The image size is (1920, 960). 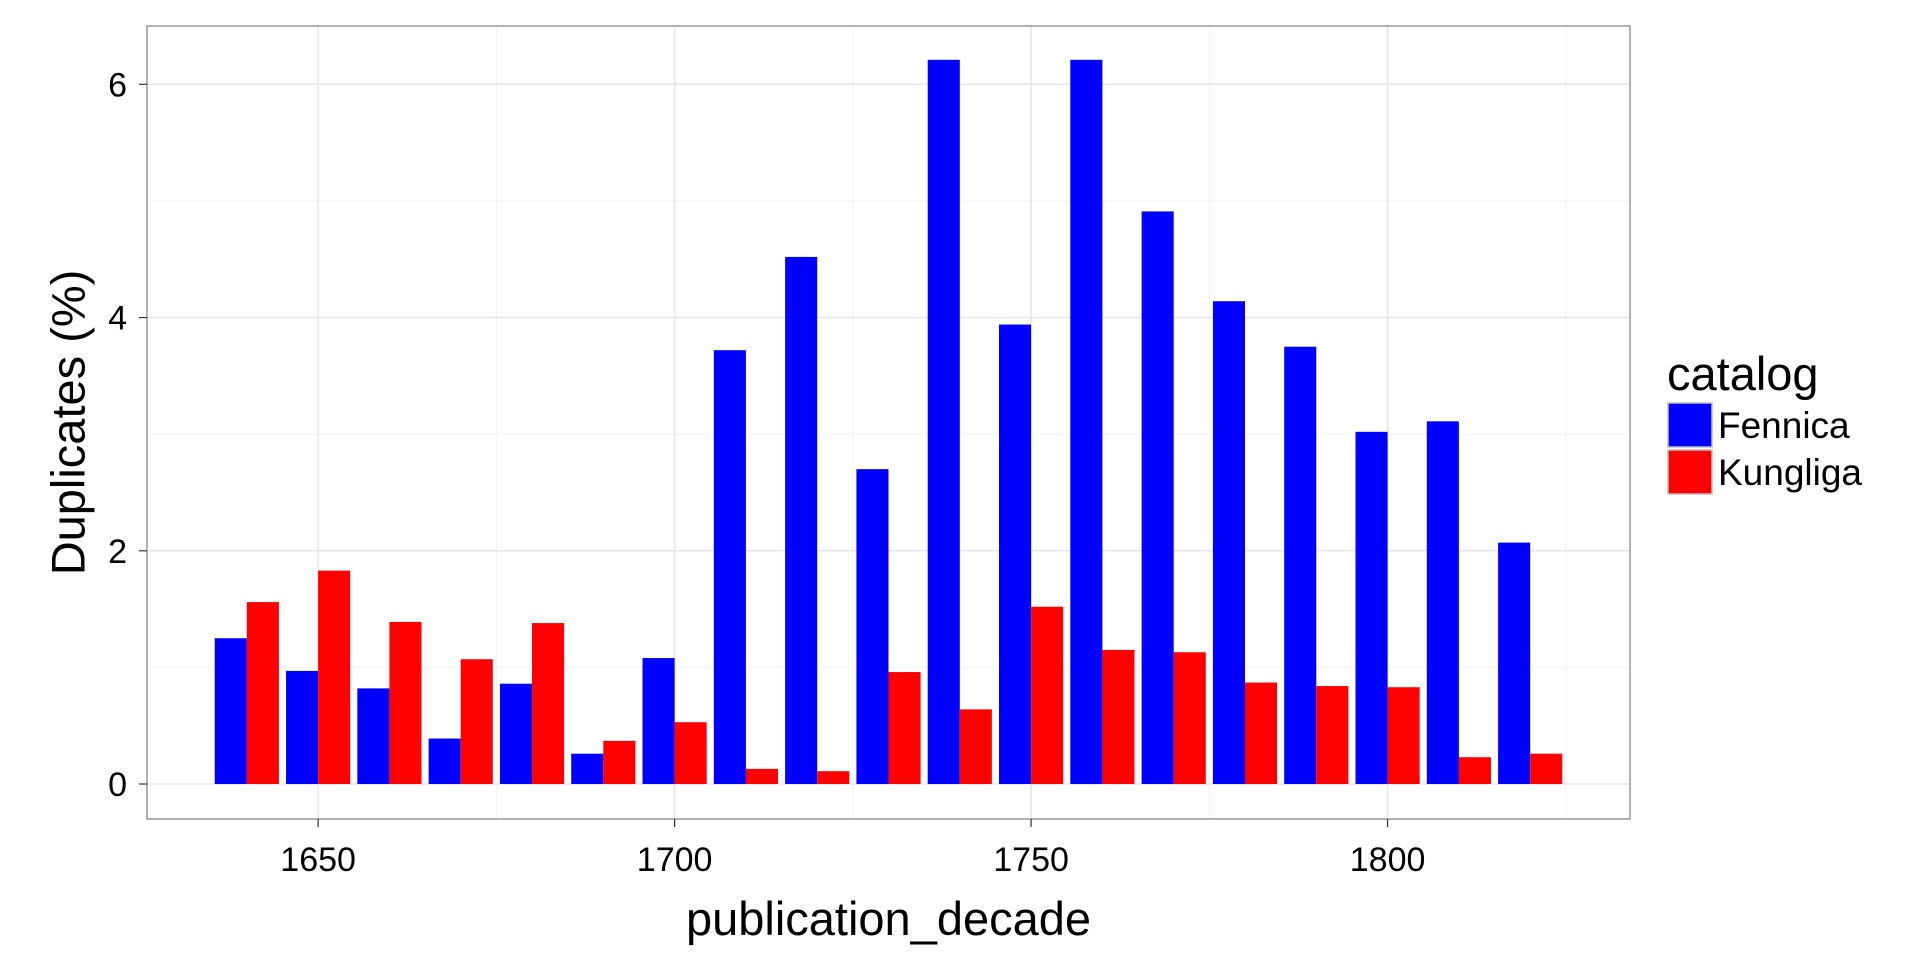 I want to click on y-axis-title: Duplicates (%), so click(x=67, y=423).